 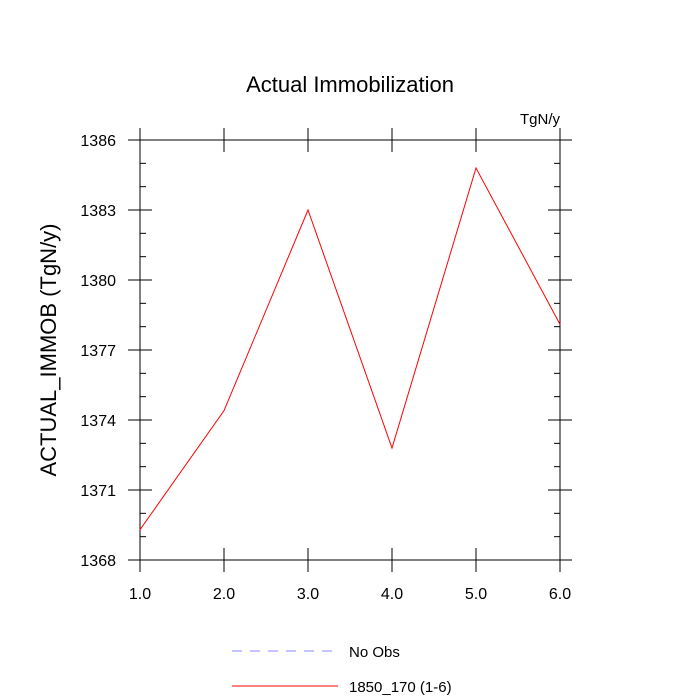 I want to click on chart-title: Actual Immobilization, so click(x=350, y=84).